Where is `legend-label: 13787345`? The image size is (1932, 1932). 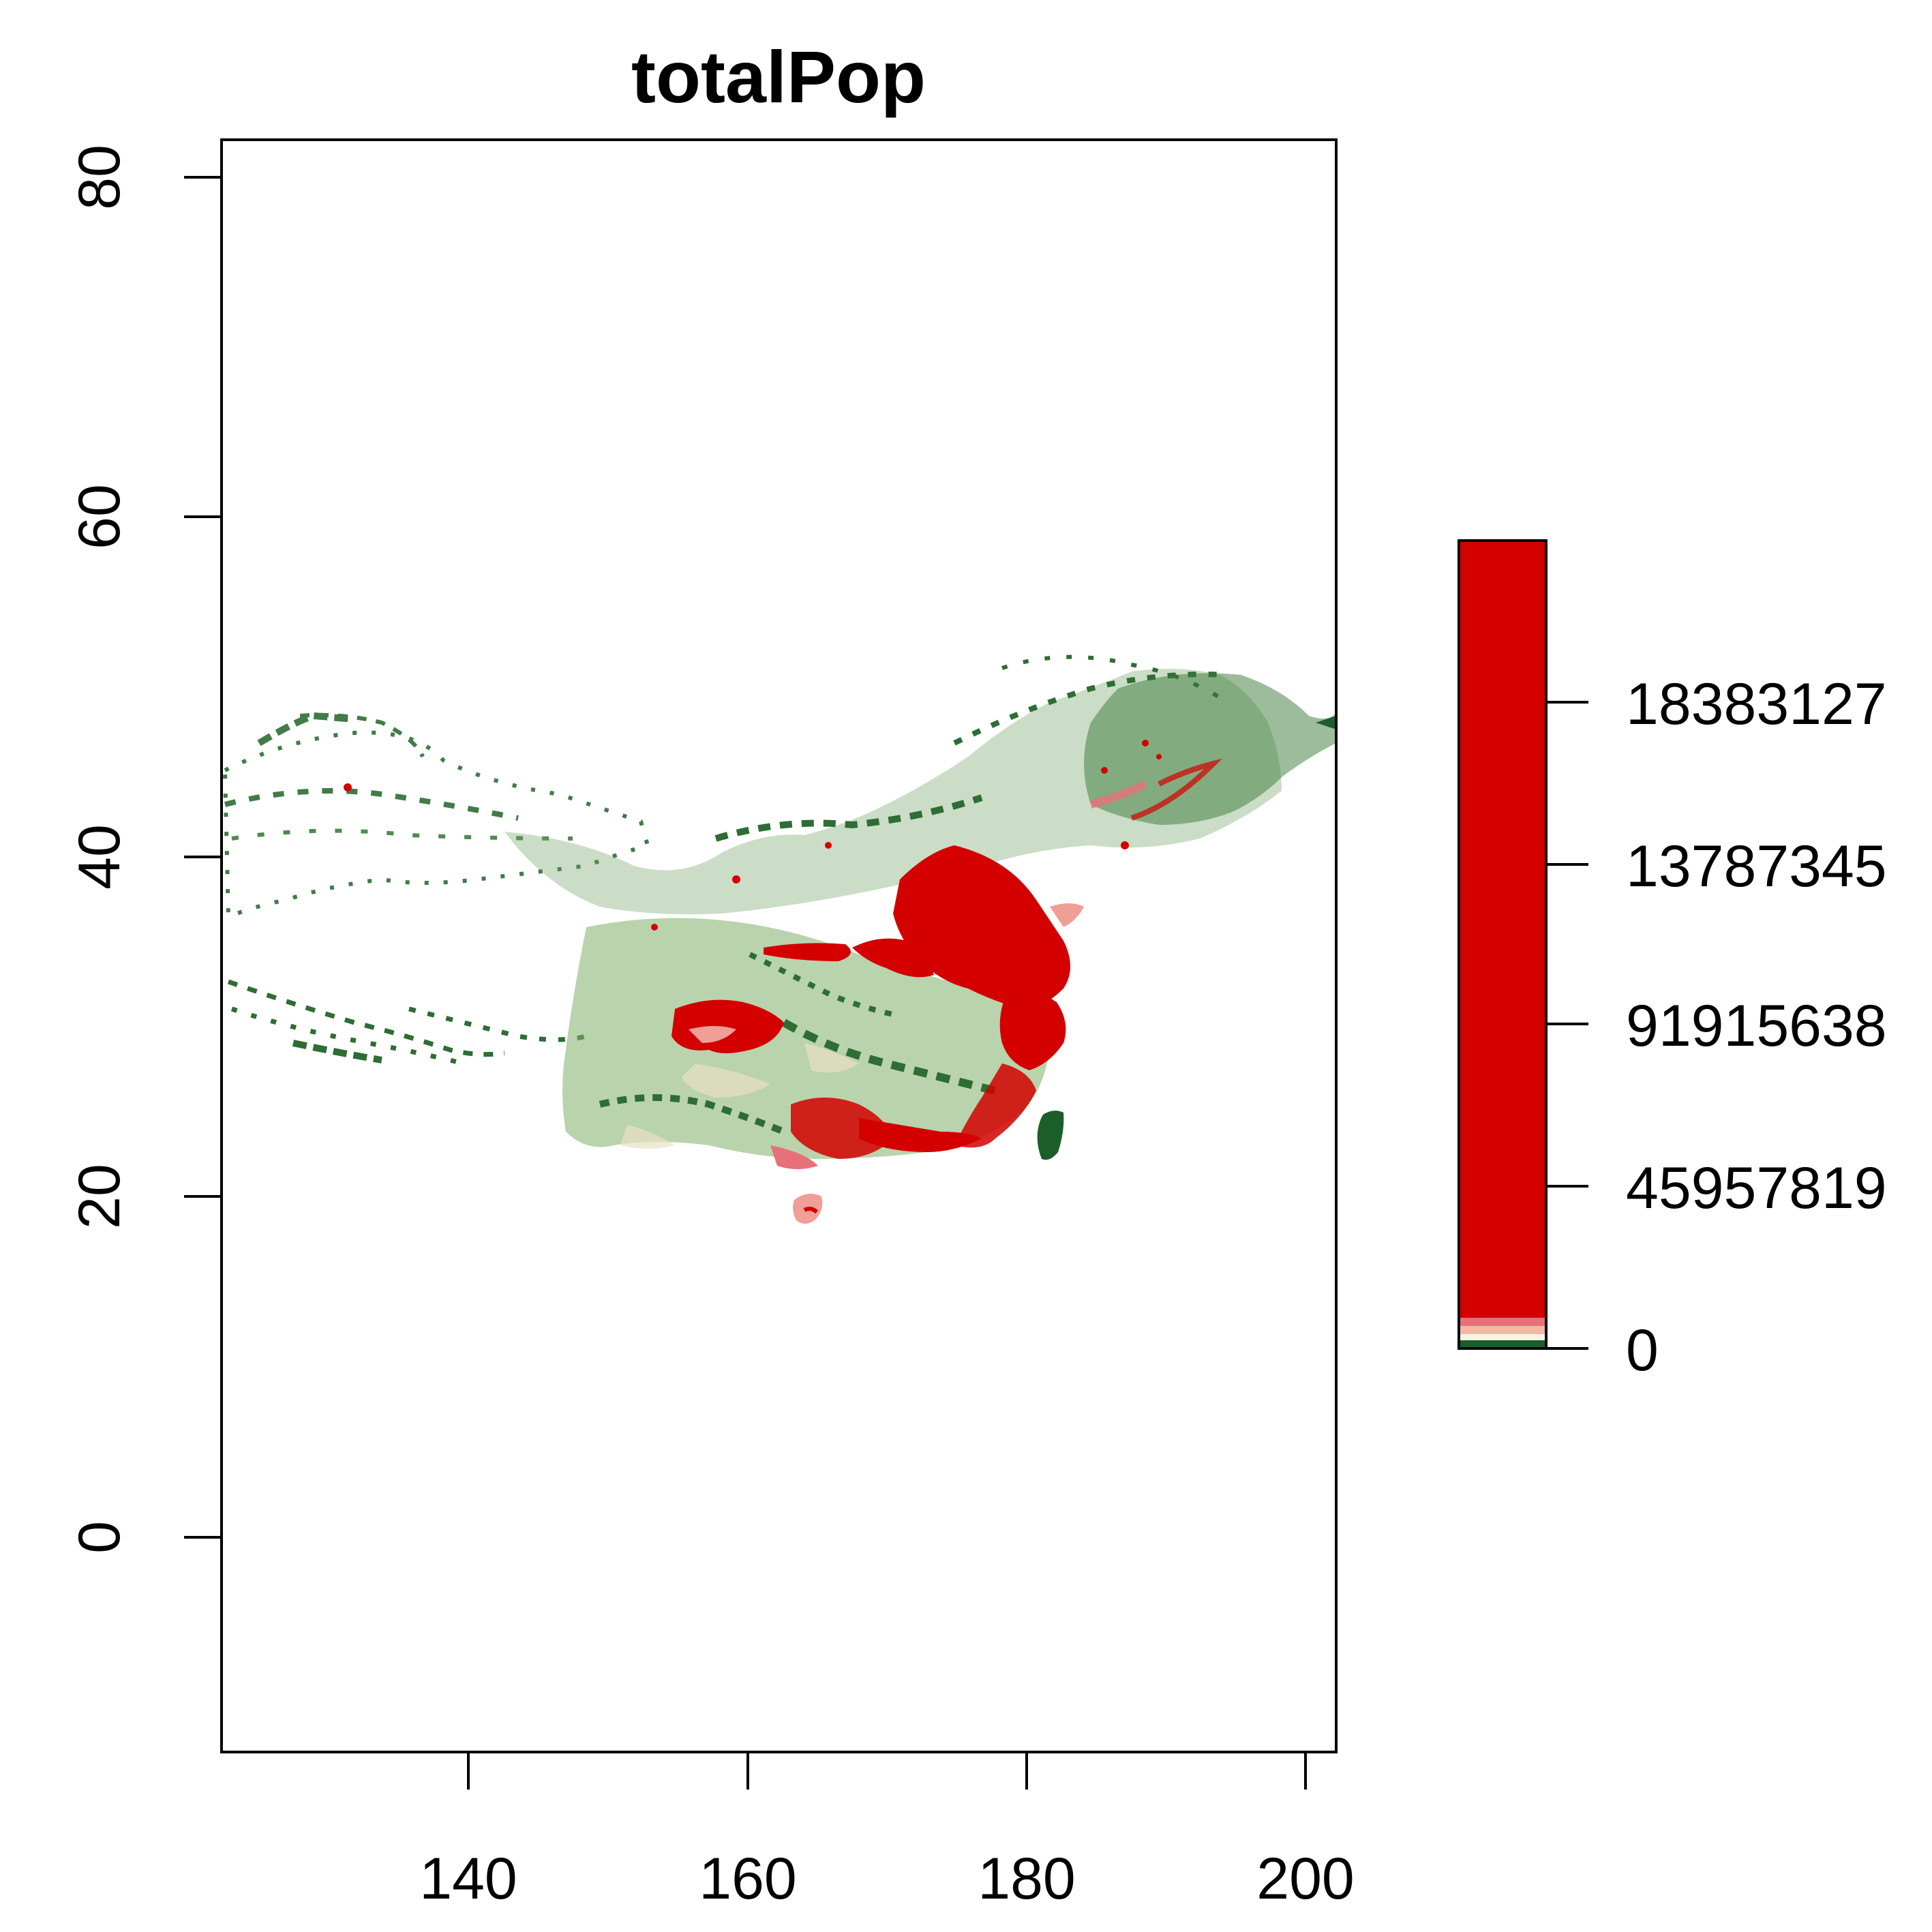
legend-label: 13787345 is located at coordinates (1756, 866).